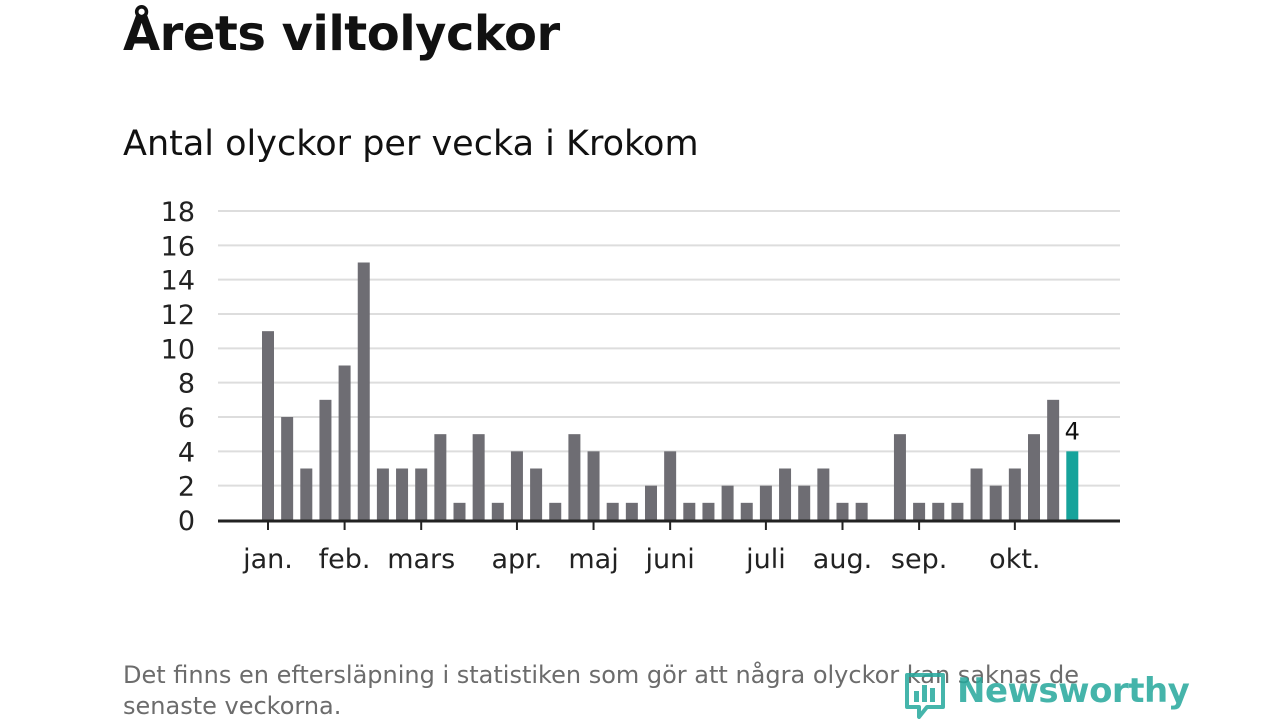  I want to click on month-label: feb., so click(345, 559).